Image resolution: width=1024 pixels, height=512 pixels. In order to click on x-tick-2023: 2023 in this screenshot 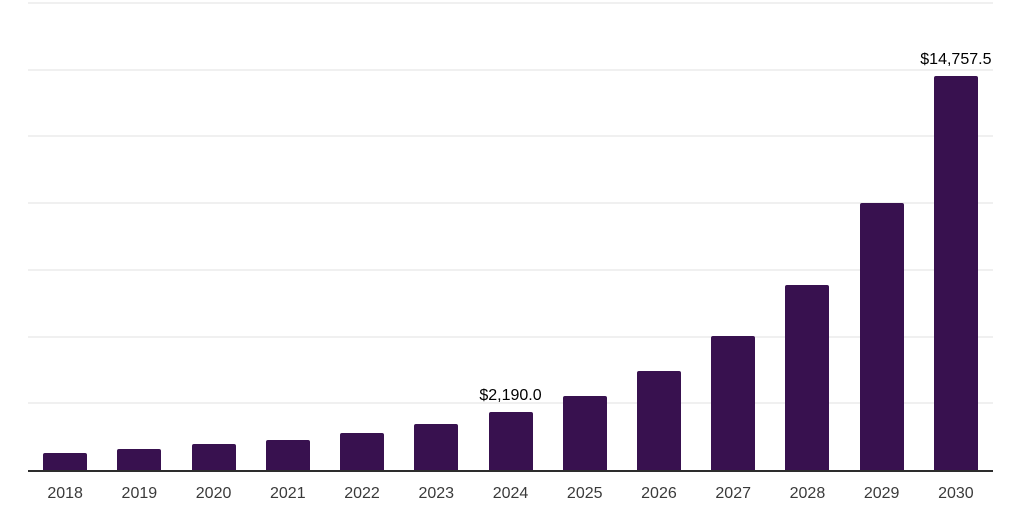, I will do `click(436, 493)`.